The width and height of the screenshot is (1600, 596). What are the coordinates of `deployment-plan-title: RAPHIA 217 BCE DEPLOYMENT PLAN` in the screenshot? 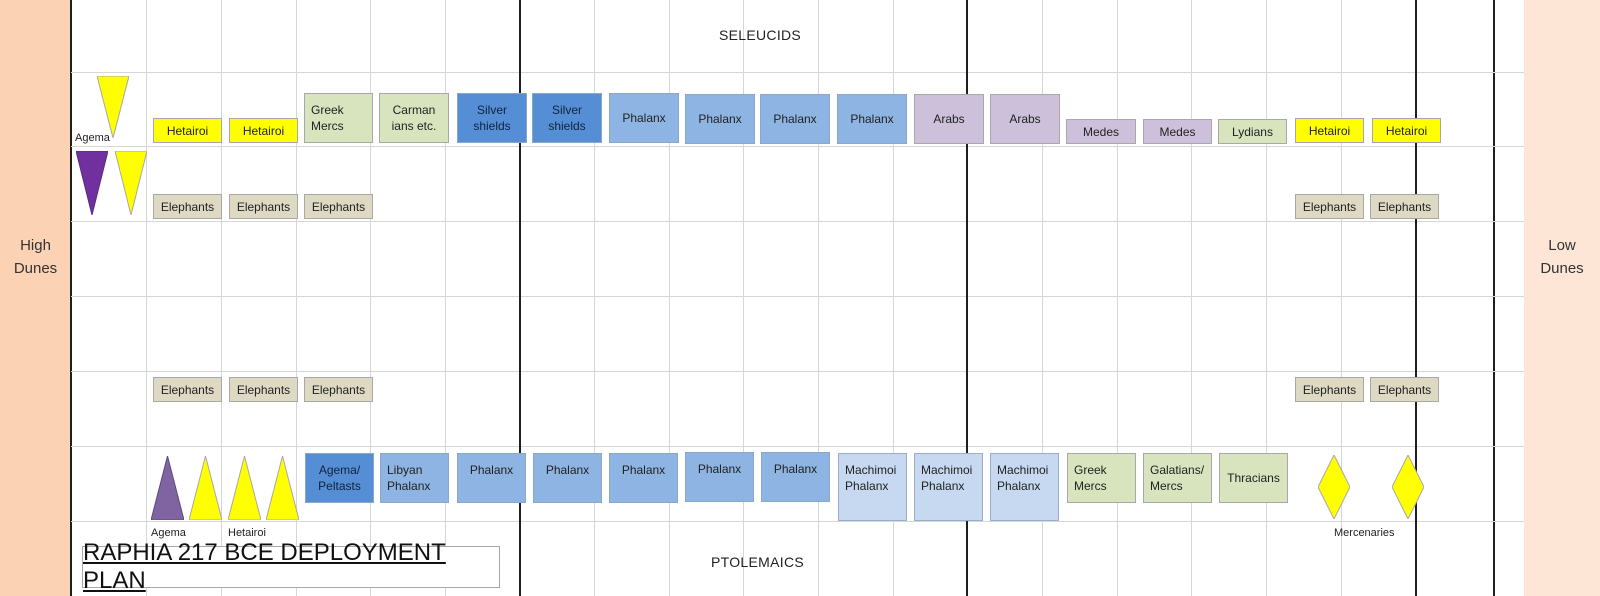 It's located at (264, 566).